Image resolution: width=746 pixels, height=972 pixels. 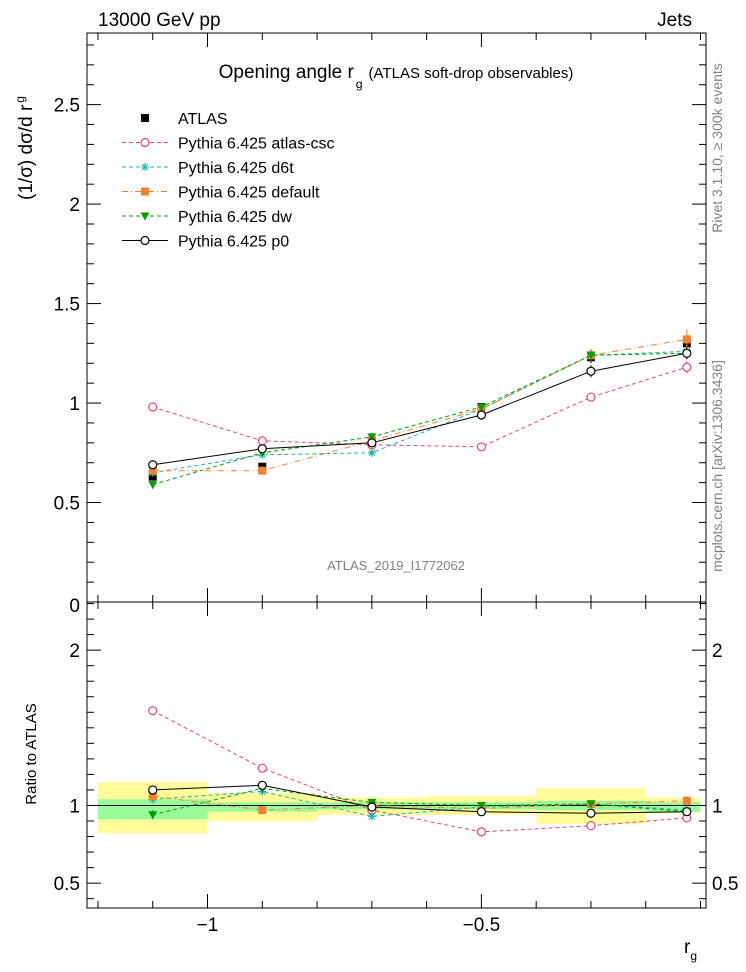 I want to click on legend-item: ATLAS, so click(x=184, y=119).